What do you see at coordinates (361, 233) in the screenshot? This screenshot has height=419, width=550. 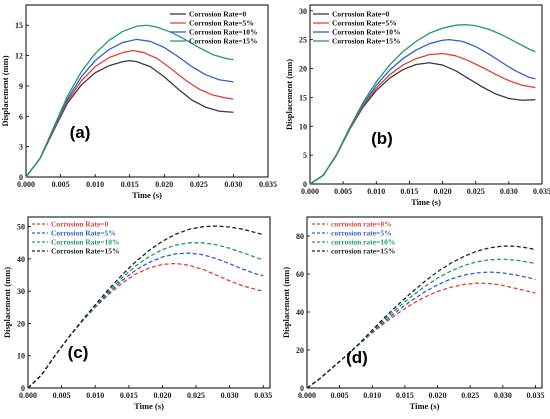 I see `legend-entry: corrosion rate=5%` at bounding box center [361, 233].